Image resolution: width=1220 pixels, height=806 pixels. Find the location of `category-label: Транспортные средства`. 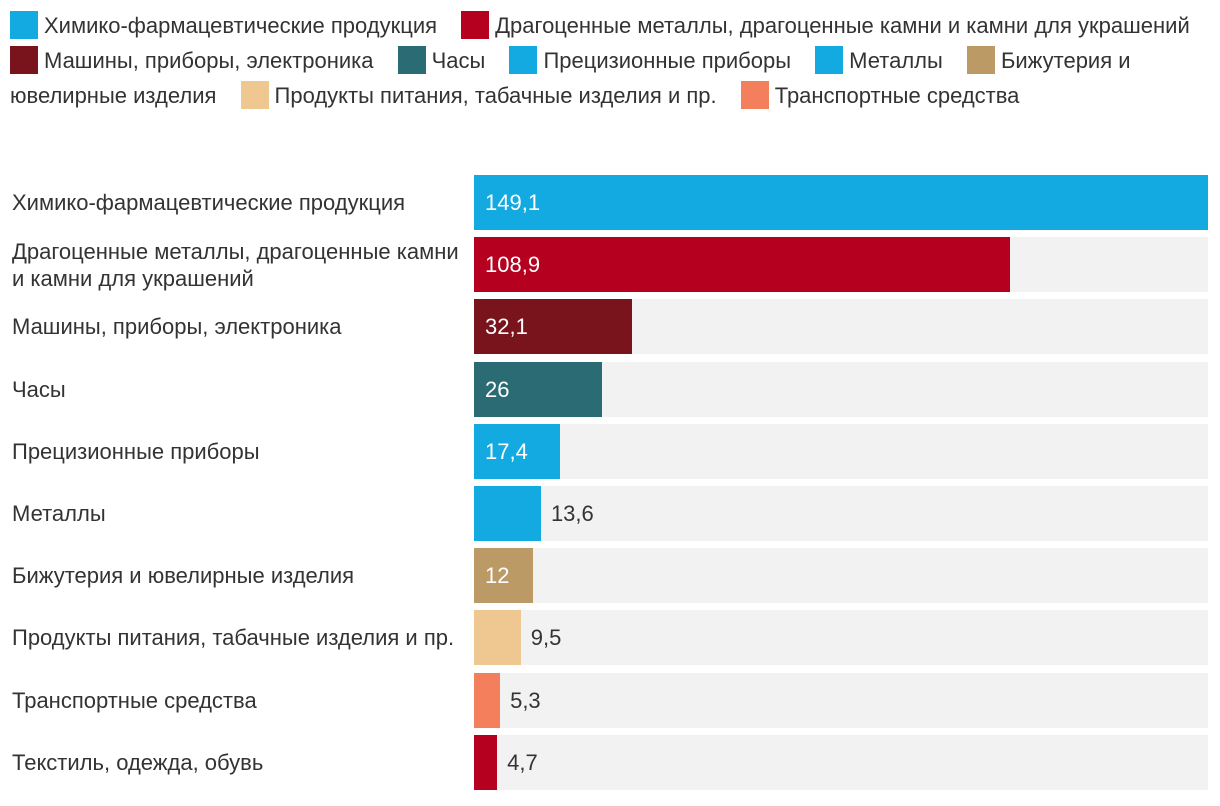

category-label: Транспортные средства is located at coordinates (134, 700).